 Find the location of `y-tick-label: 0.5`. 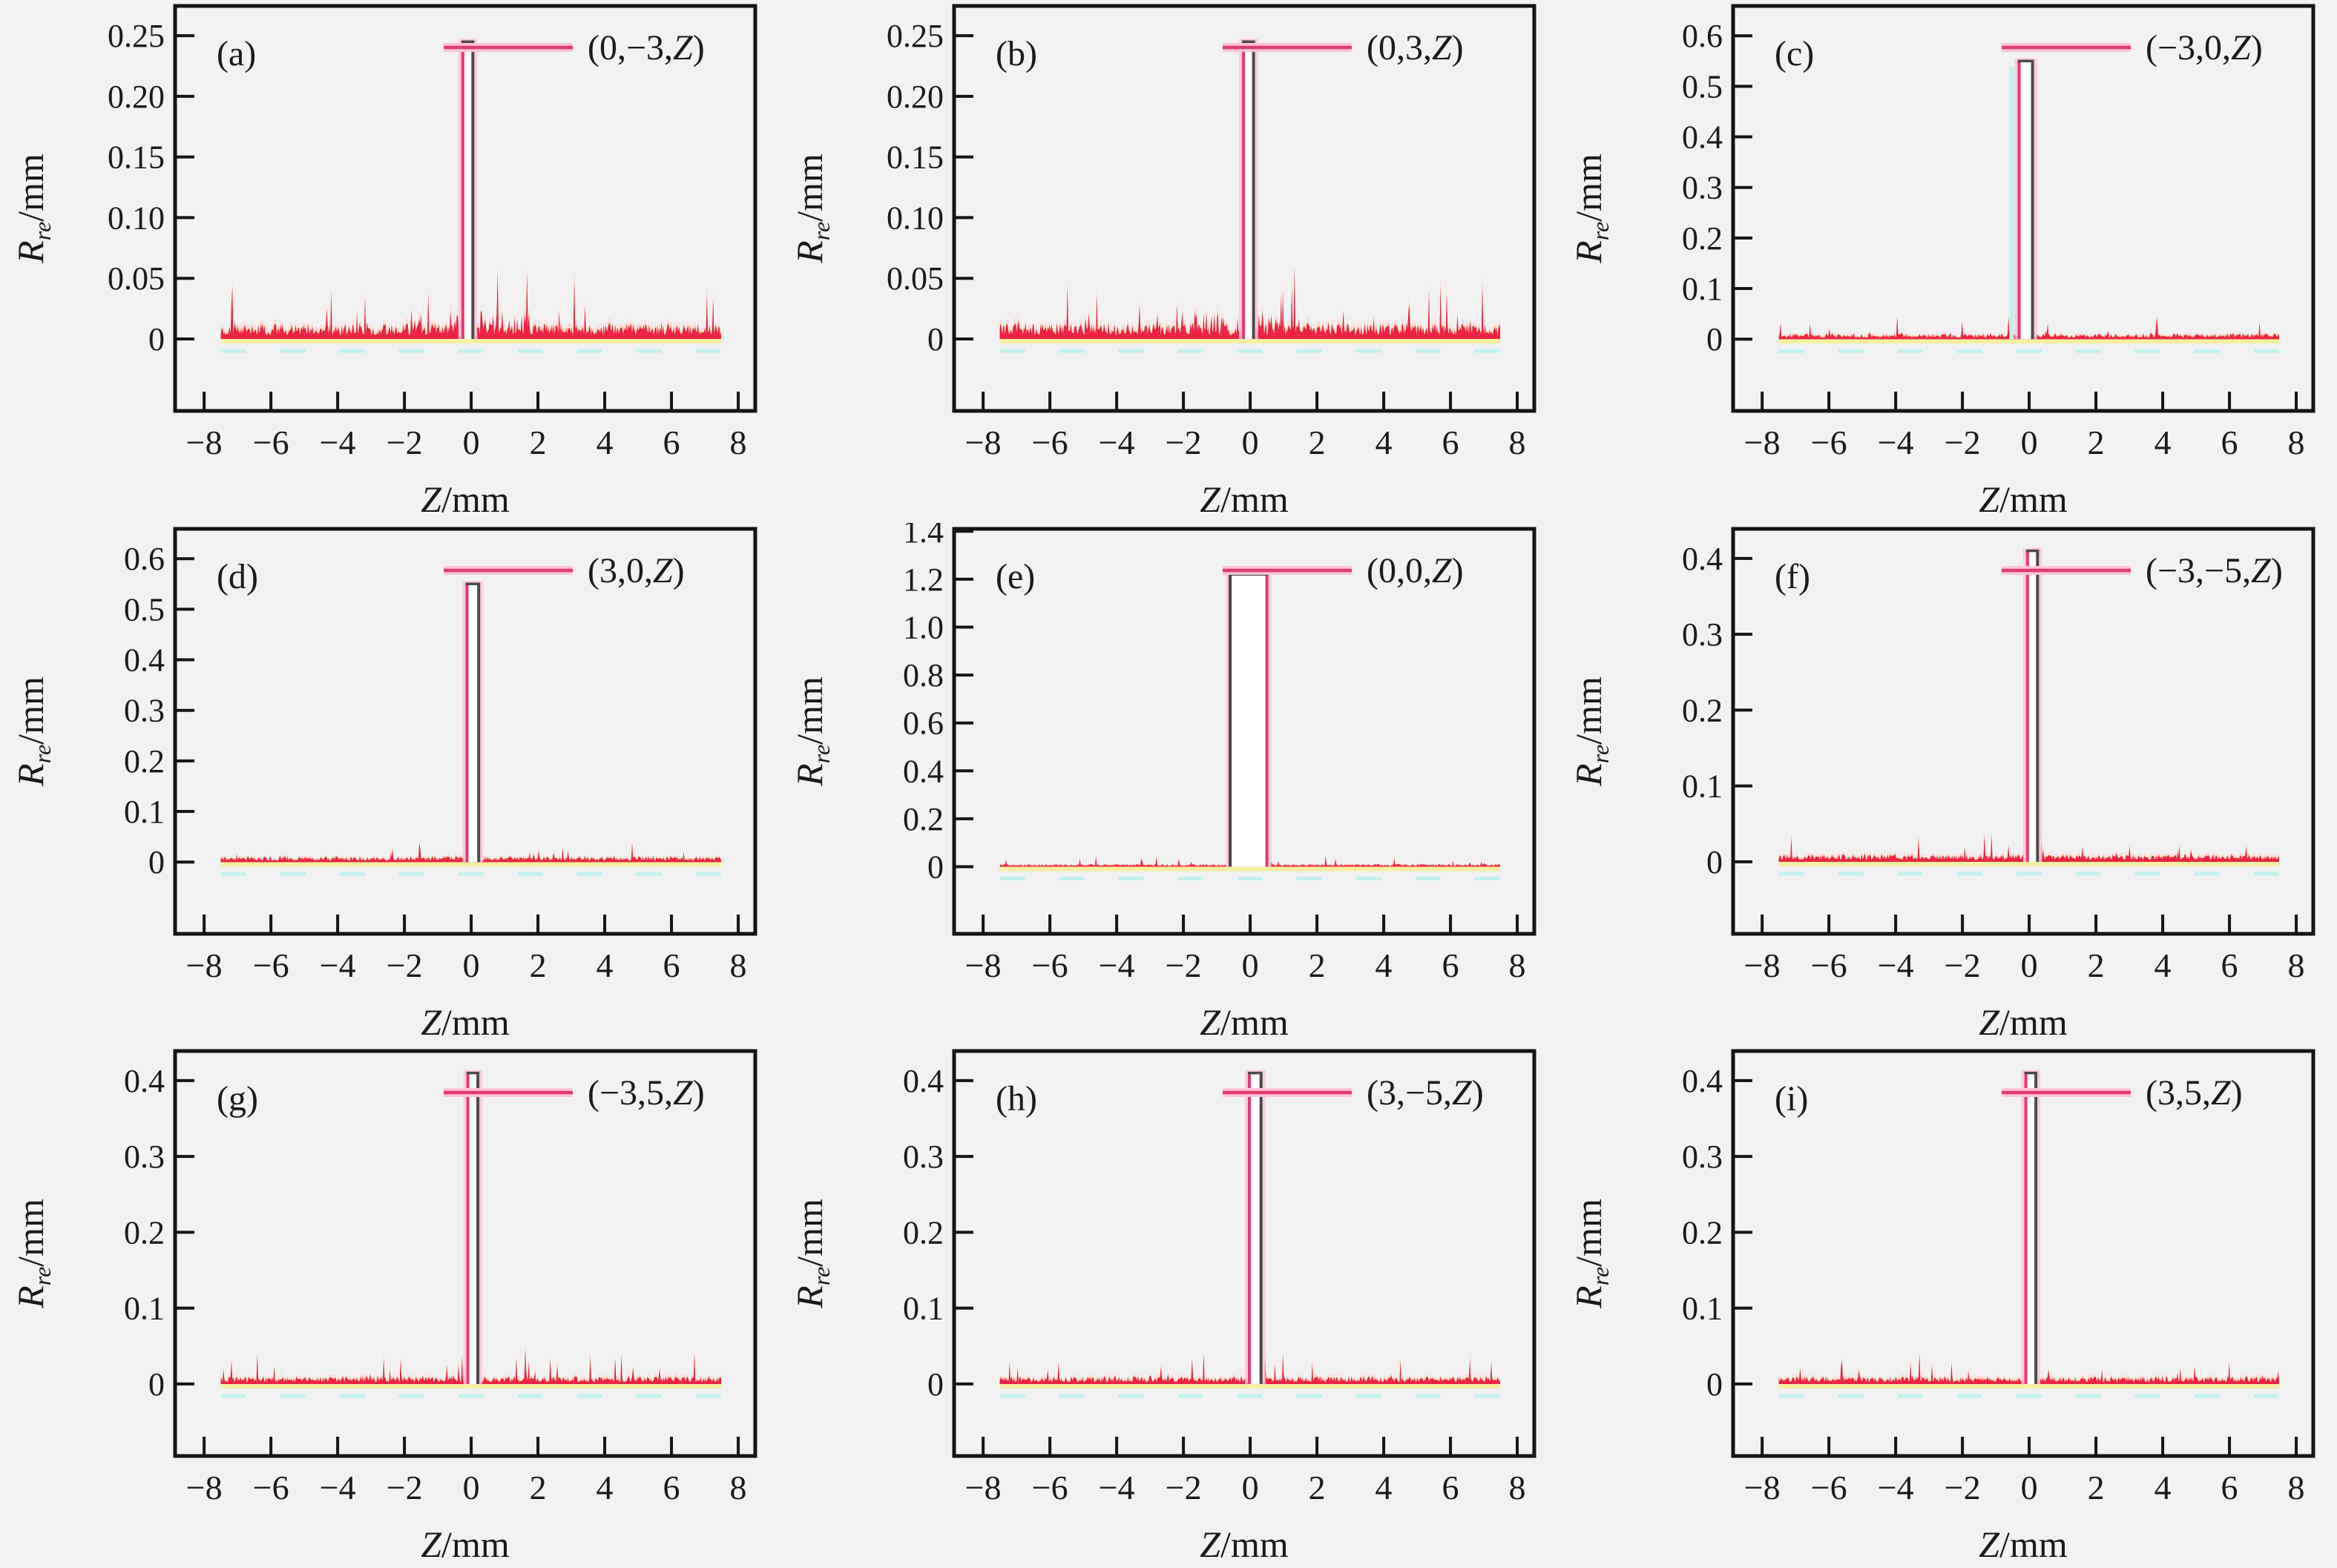

y-tick-label: 0.5 is located at coordinates (1702, 87).